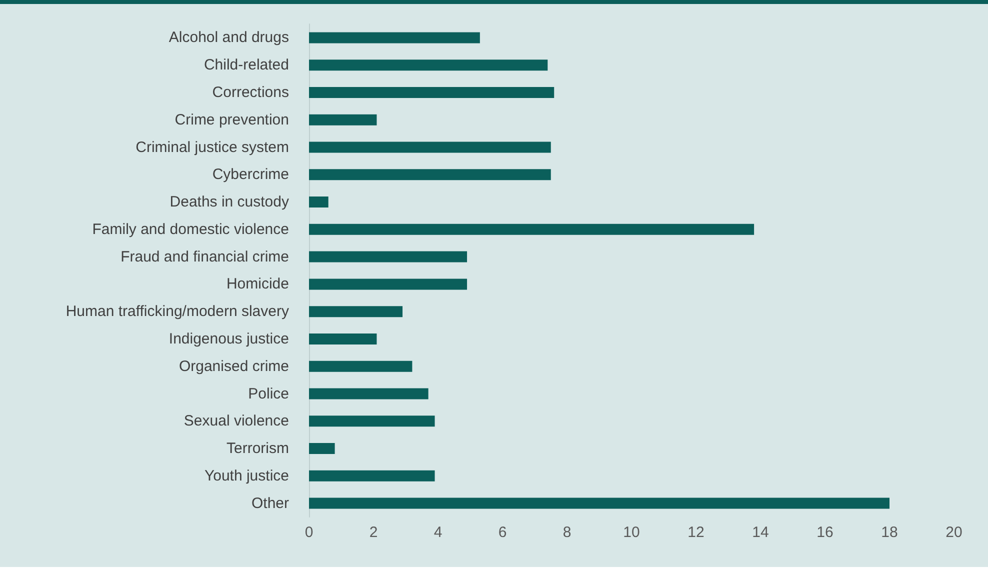 Image resolution: width=988 pixels, height=571 pixels. Describe the element at coordinates (257, 449) in the screenshot. I see `y-tick-label: Terrorism` at that location.